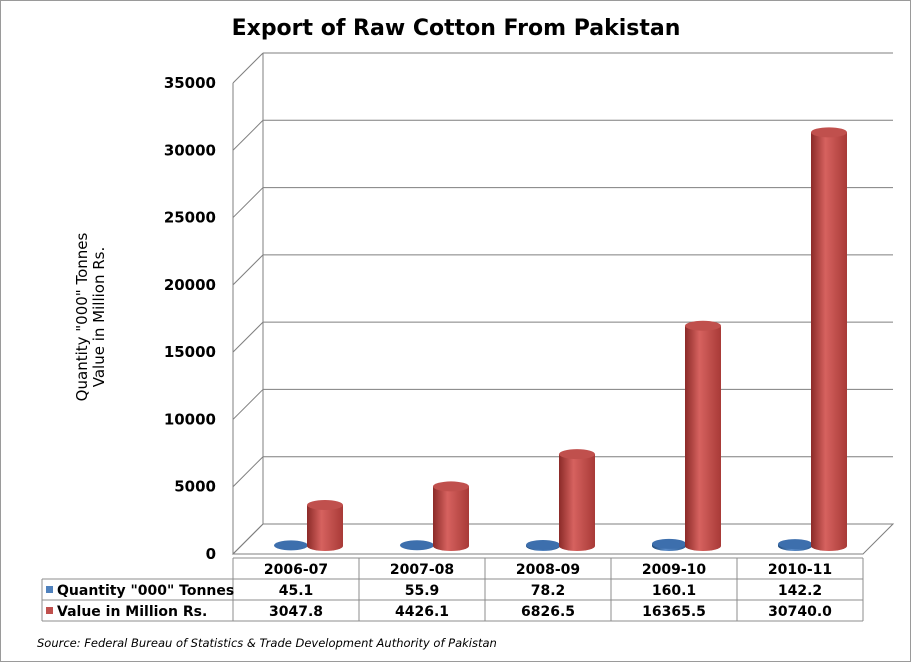 The width and height of the screenshot is (911, 662). What do you see at coordinates (800, 591) in the screenshot?
I see `data-cell: 142.2` at bounding box center [800, 591].